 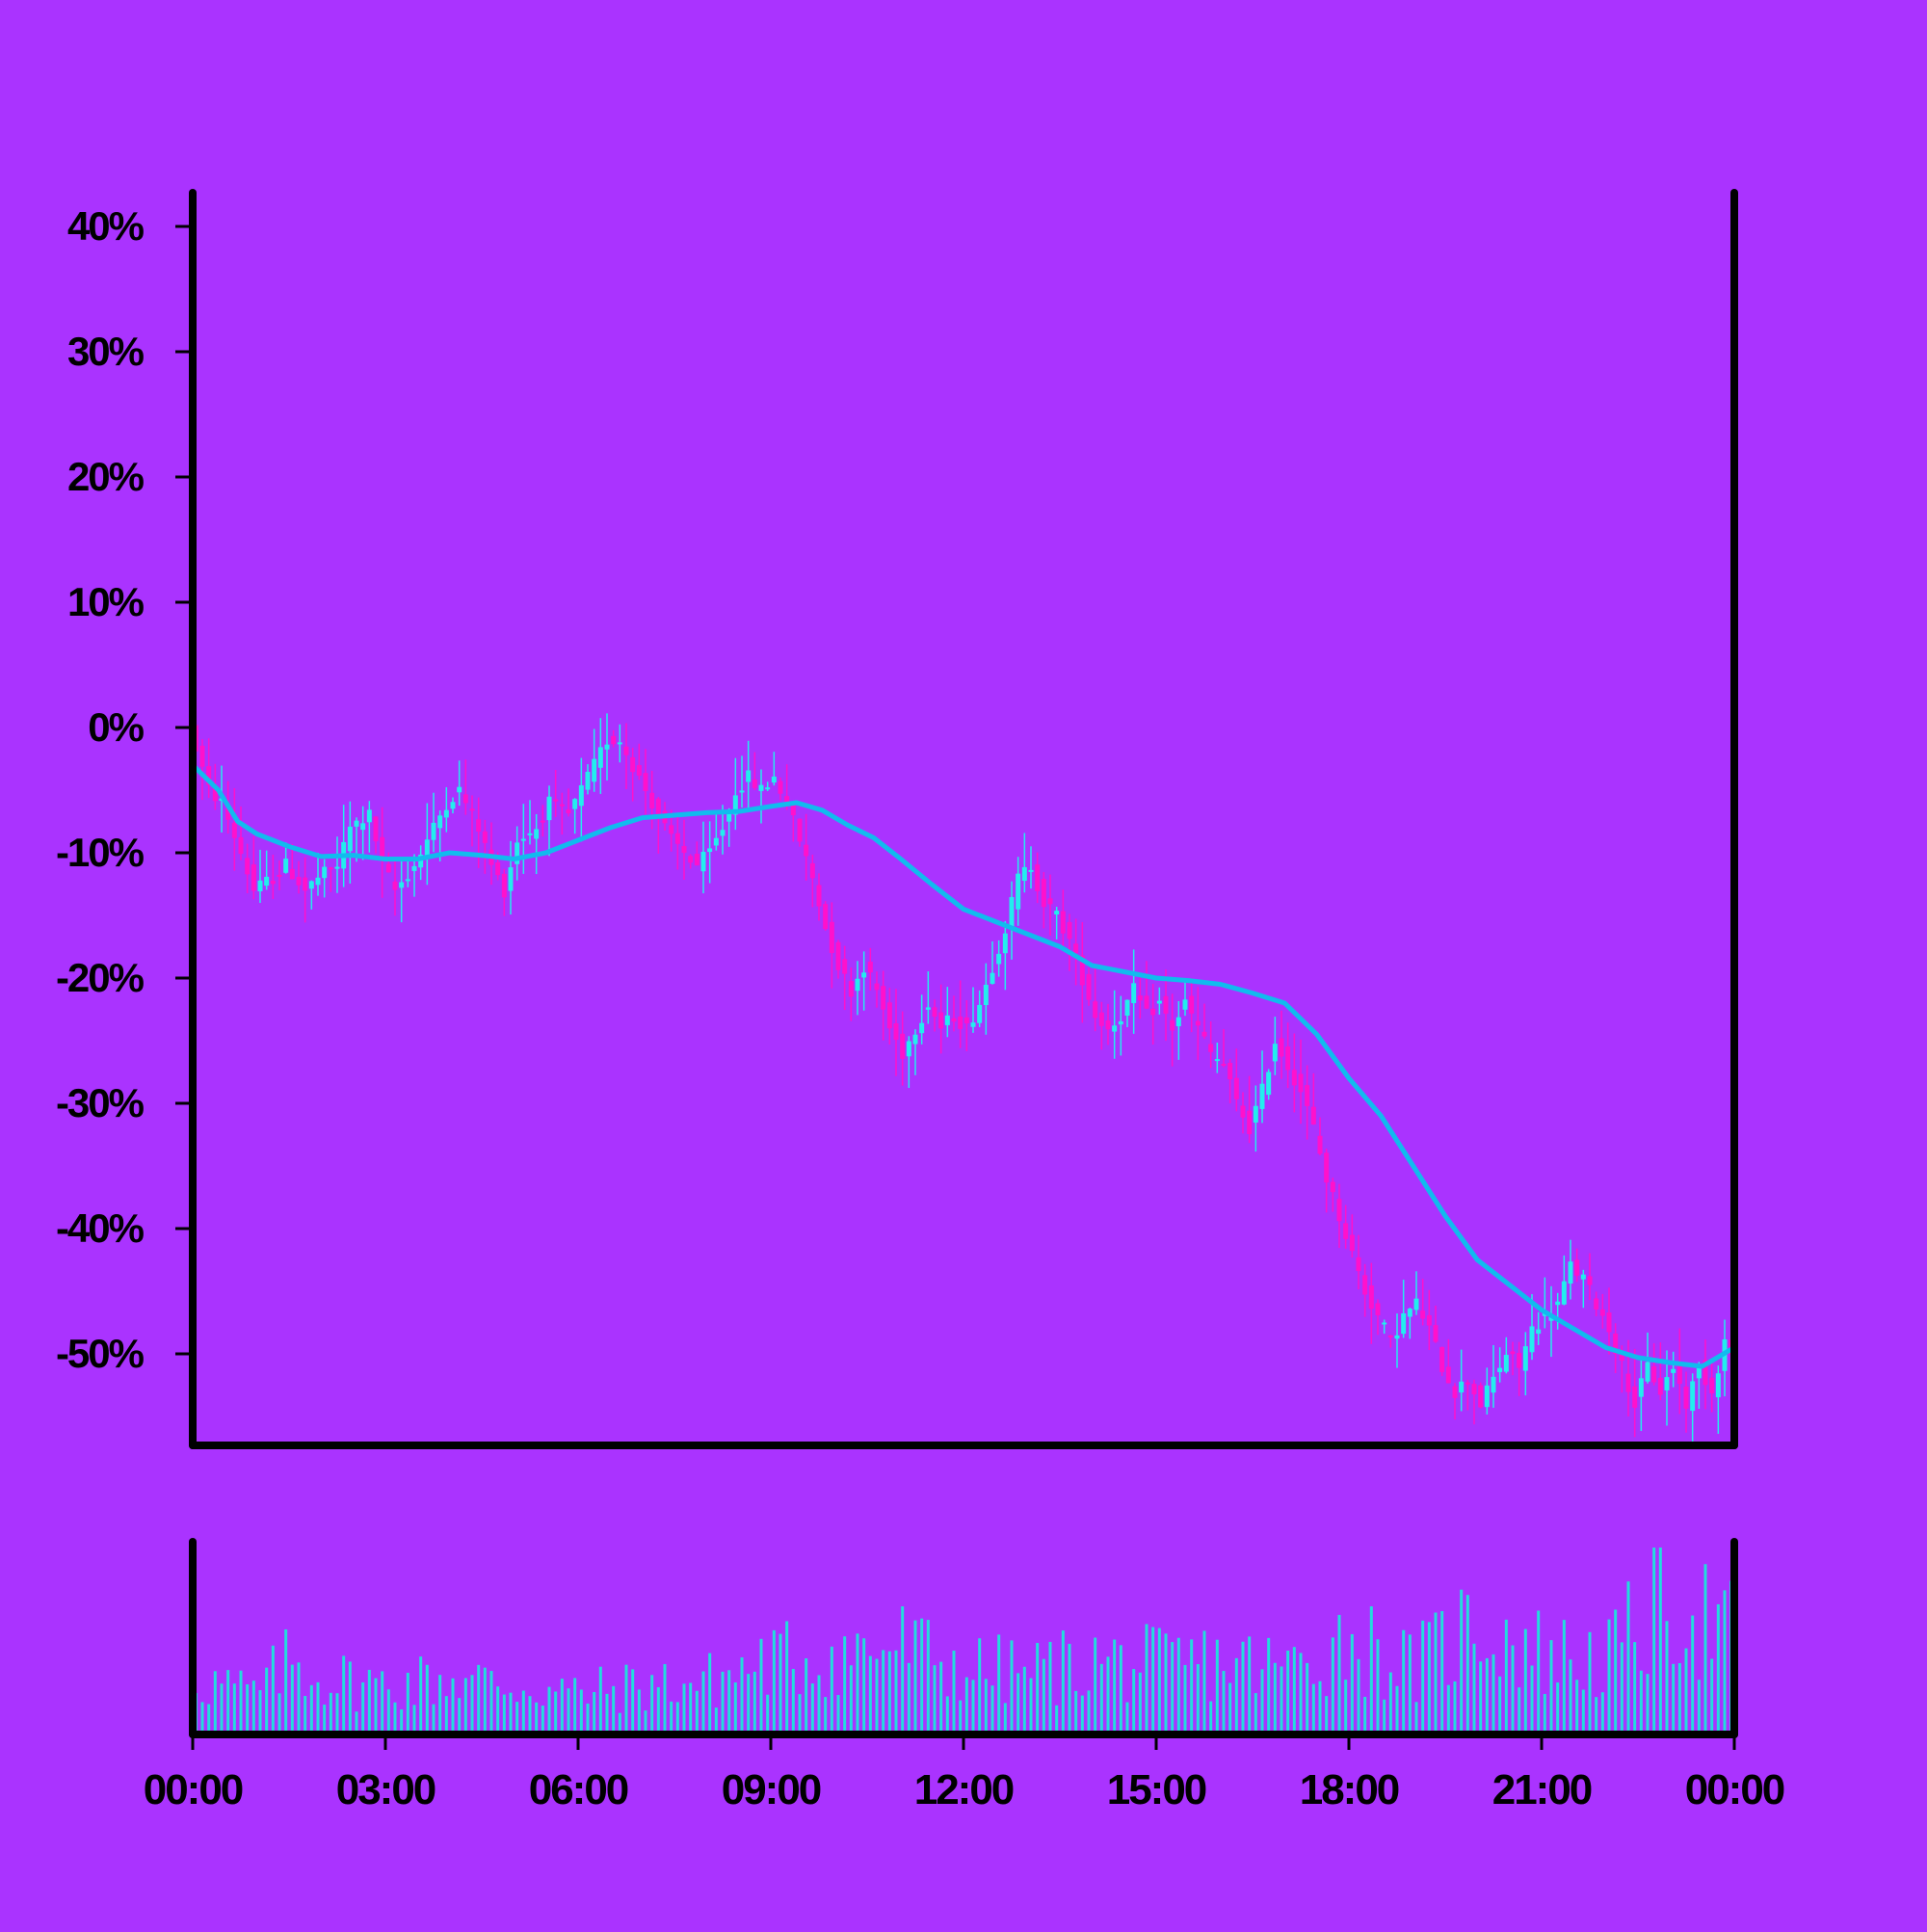 I want to click on y-tick-label: -30%, so click(x=100, y=1102).